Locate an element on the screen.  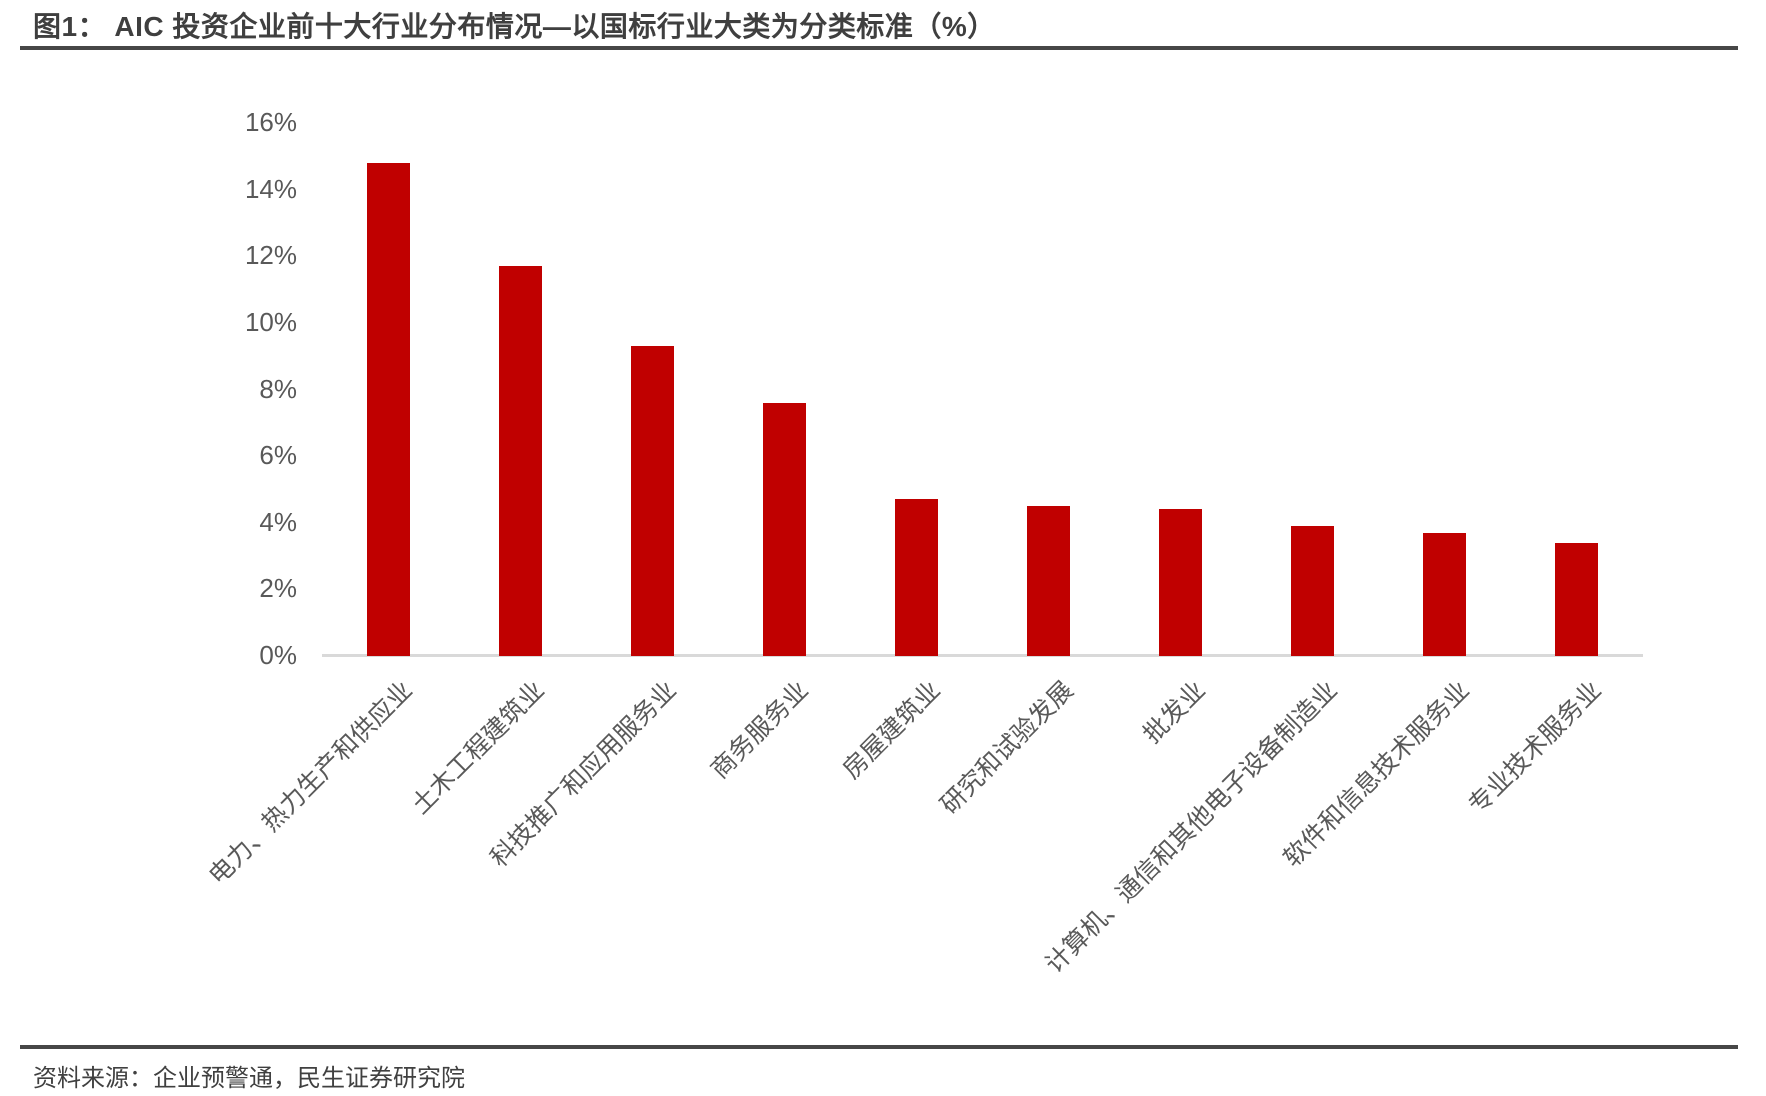
y-tick-label: 10% is located at coordinates (270, 322).